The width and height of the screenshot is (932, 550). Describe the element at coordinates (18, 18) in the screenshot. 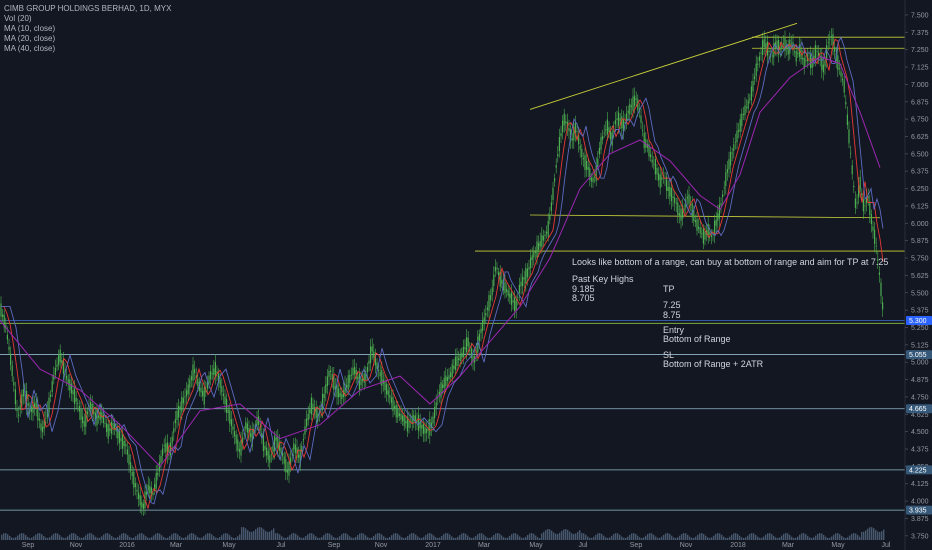

I see `indicator-vol: Vol (20)` at that location.